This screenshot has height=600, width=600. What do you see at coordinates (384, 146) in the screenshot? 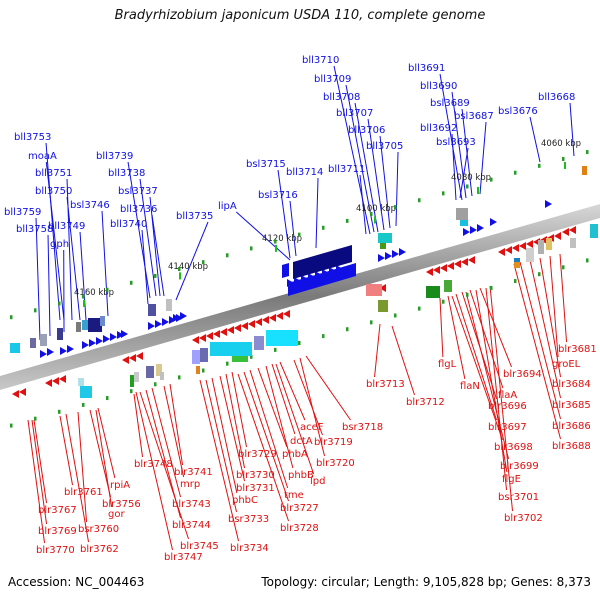
I see `gene-label-bll3705: bll3705` at bounding box center [384, 146].